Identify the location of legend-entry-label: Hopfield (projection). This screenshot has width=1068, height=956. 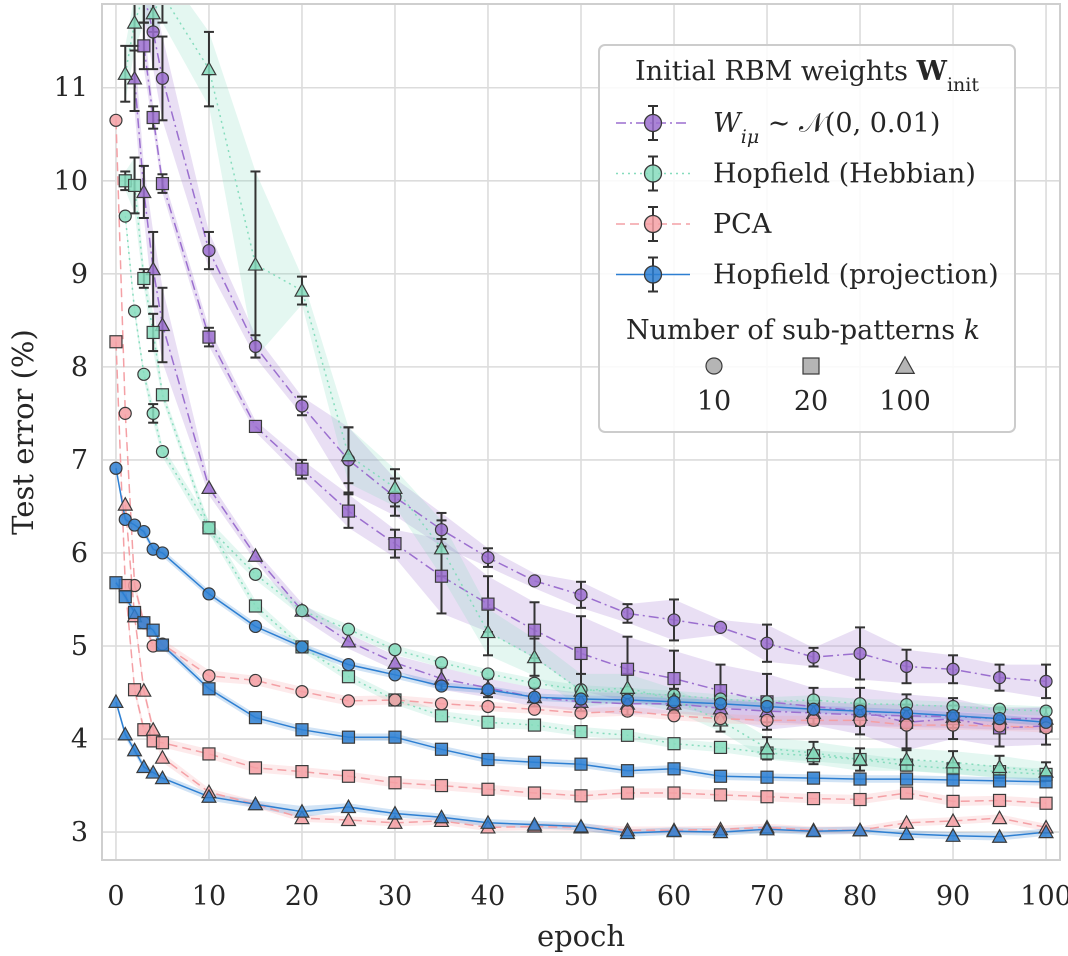
(856, 275).